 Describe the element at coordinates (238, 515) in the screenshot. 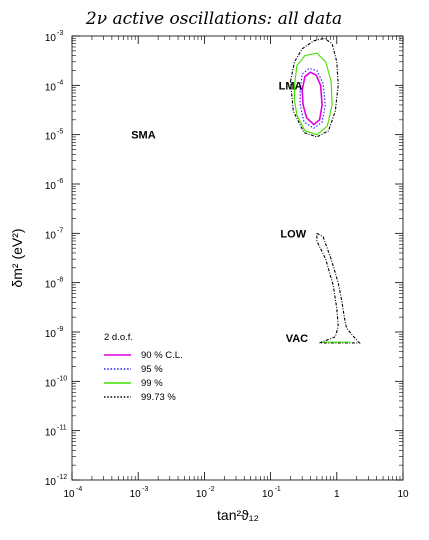

I see `x-axis-label: tan²ϑ₁₂` at that location.